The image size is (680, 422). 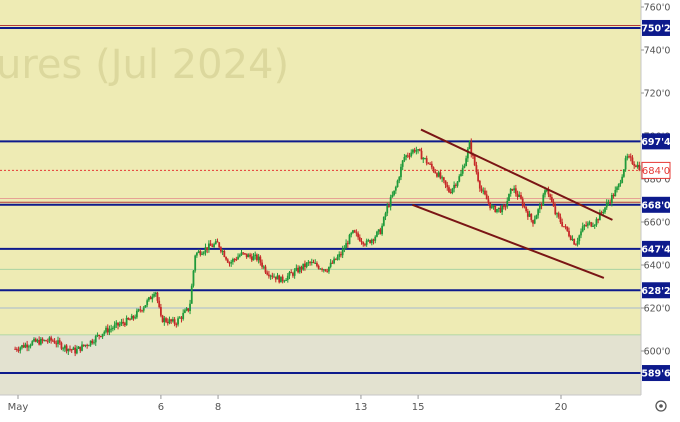 What do you see at coordinates (561, 407) in the screenshot?
I see `x-tick-label-5: 20` at bounding box center [561, 407].